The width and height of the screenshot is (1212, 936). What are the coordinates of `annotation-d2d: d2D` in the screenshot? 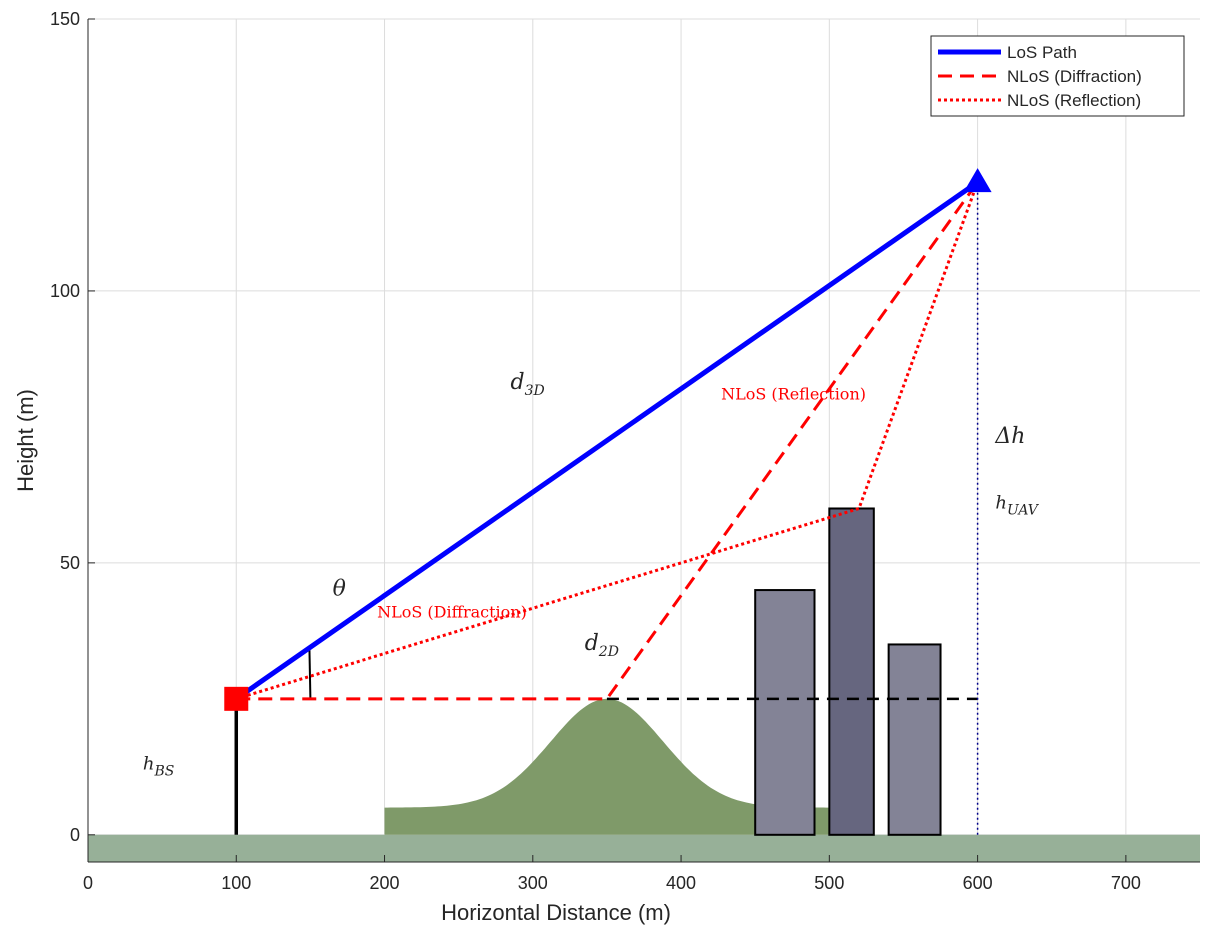 It's located at (602, 645).